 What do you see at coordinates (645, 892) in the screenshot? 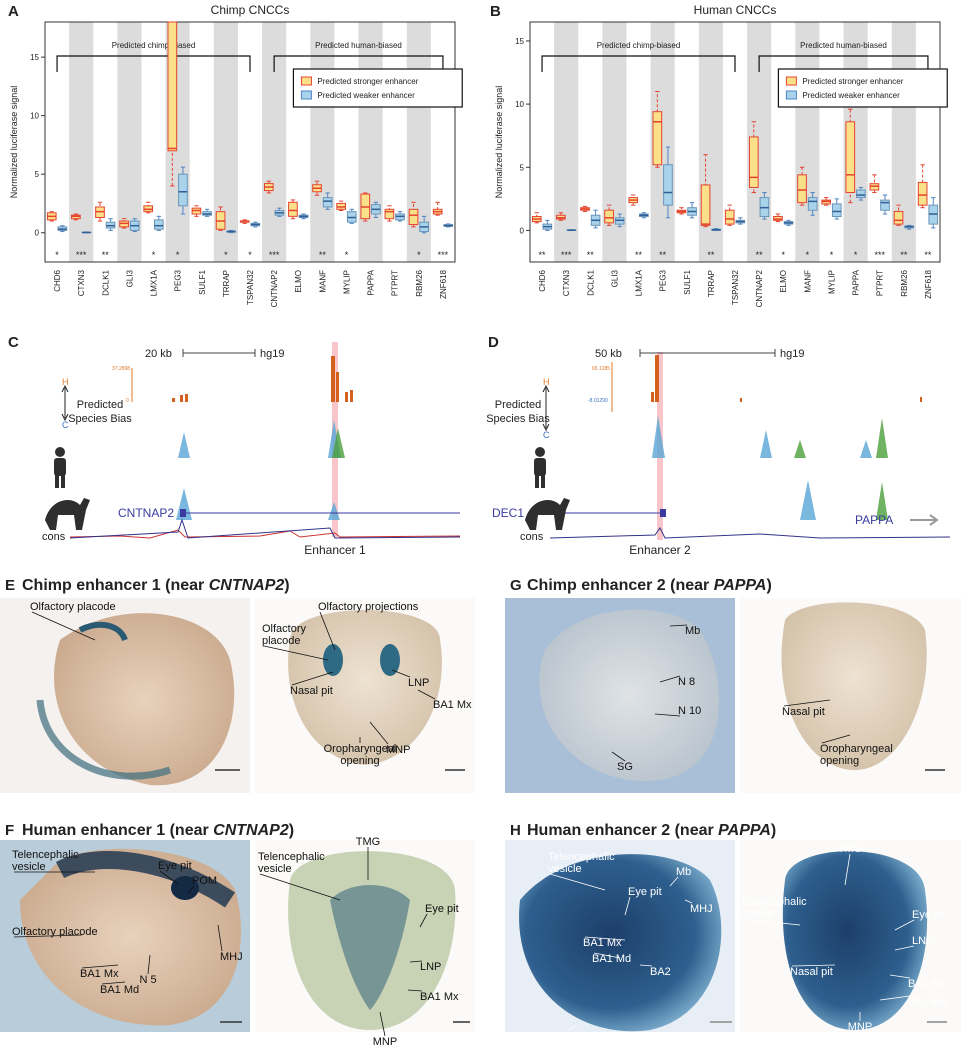
I see `image-label: Eye pit` at bounding box center [645, 892].